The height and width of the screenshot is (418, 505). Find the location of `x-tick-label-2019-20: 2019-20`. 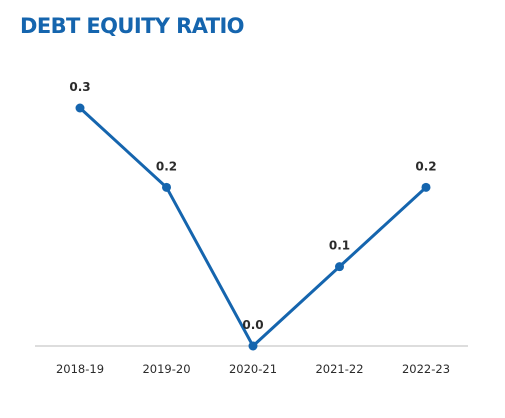

x-tick-label-2019-20: 2019-20 is located at coordinates (166, 369).